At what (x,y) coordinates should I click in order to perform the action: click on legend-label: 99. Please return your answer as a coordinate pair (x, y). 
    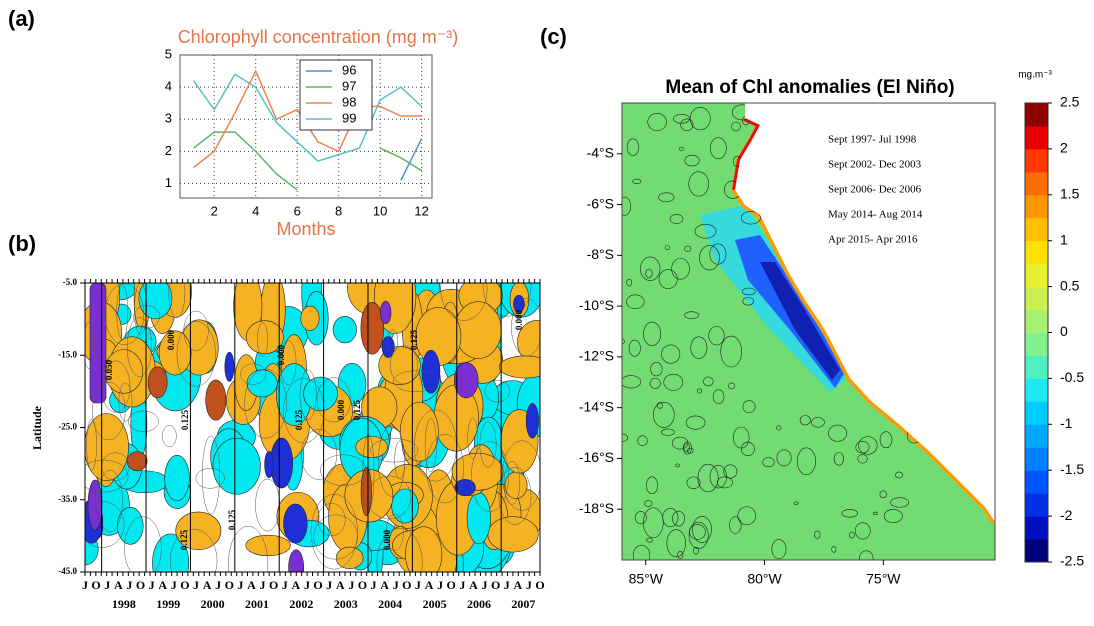
    Looking at the image, I should click on (349, 117).